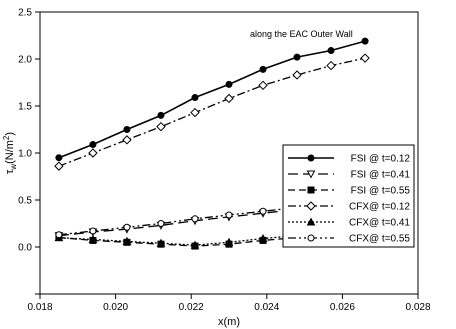 This screenshot has height=329, width=456. I want to click on legend-item-3-point, so click(311, 190).